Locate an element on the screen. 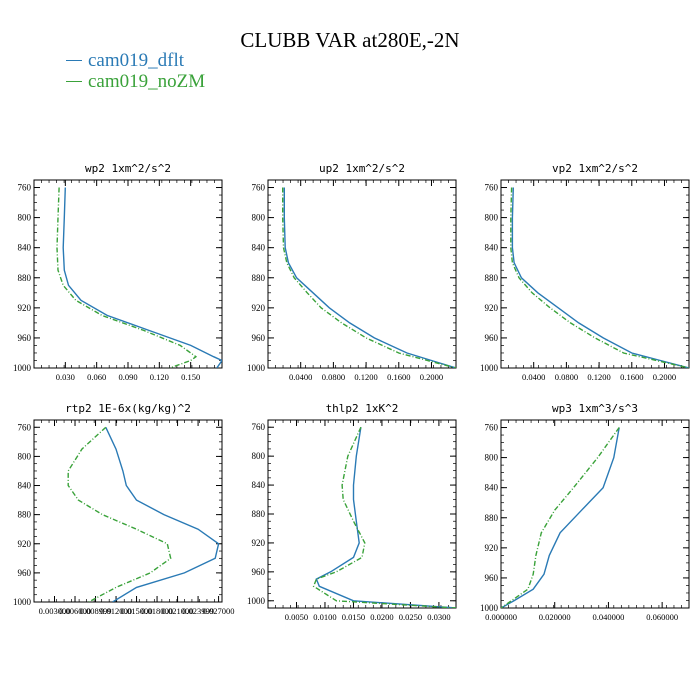  x-tick-label: 0.006000 is located at coordinates (75, 611).